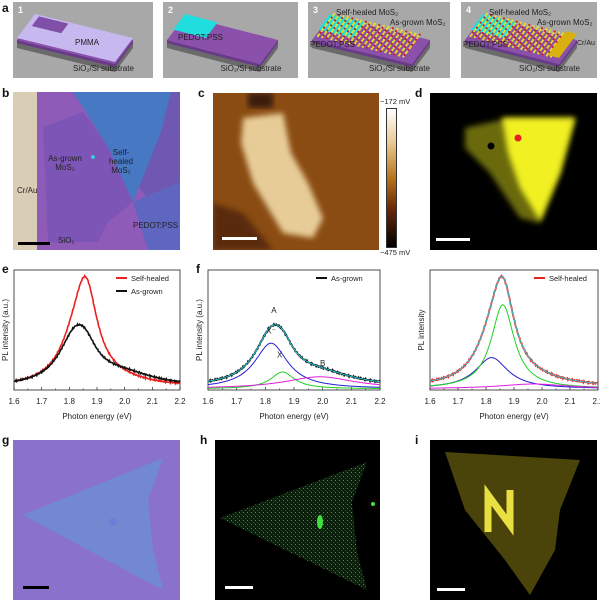 Image resolution: width=600 pixels, height=605 pixels. What do you see at coordinates (83, 40) in the screenshot?
I see `schematic-step-1: 1 SiO₂/Si substrate PMMA` at bounding box center [83, 40].